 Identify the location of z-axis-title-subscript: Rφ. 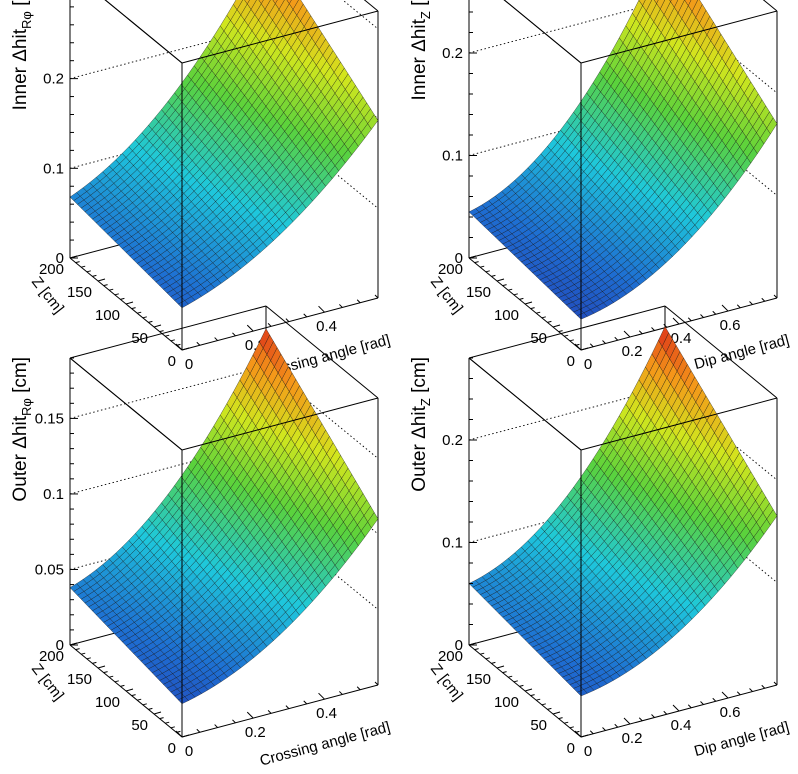
(26, 407).